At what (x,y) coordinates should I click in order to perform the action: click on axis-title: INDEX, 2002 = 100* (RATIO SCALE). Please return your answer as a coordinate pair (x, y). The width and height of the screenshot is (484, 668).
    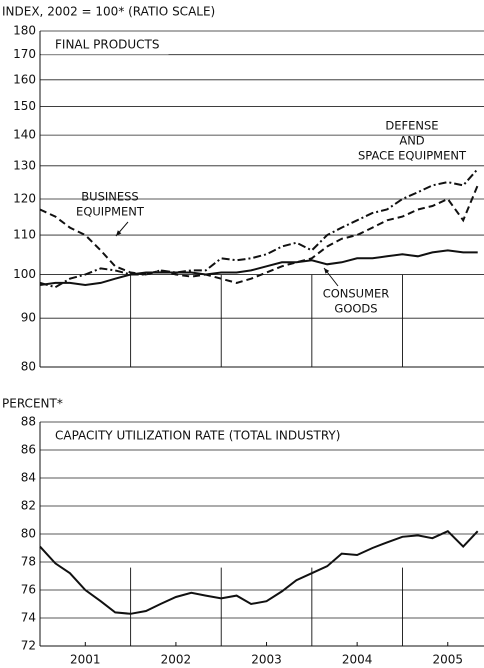
    Looking at the image, I should click on (108, 12).